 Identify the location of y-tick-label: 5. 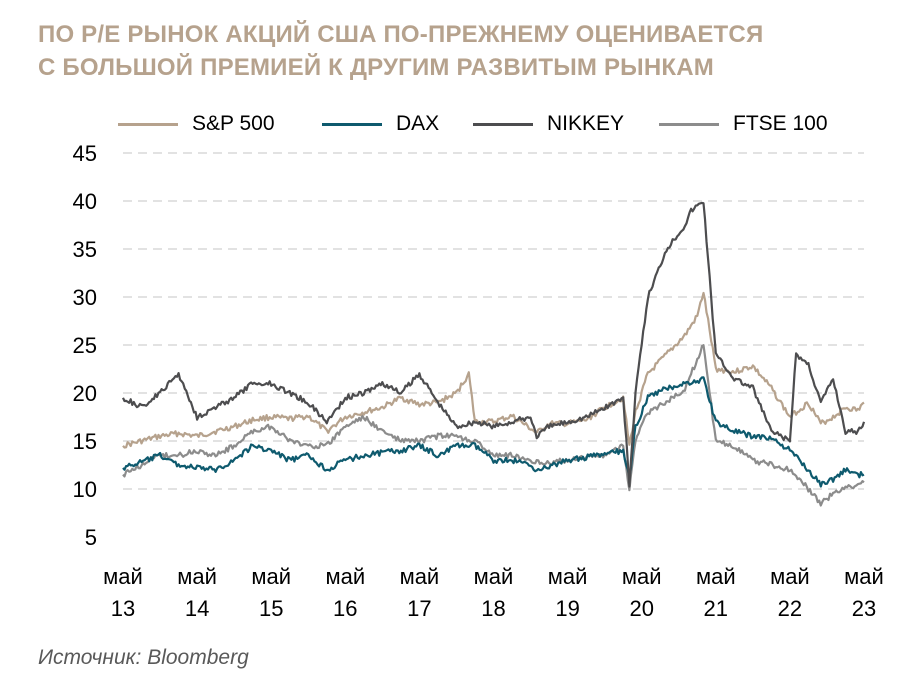
(91, 537).